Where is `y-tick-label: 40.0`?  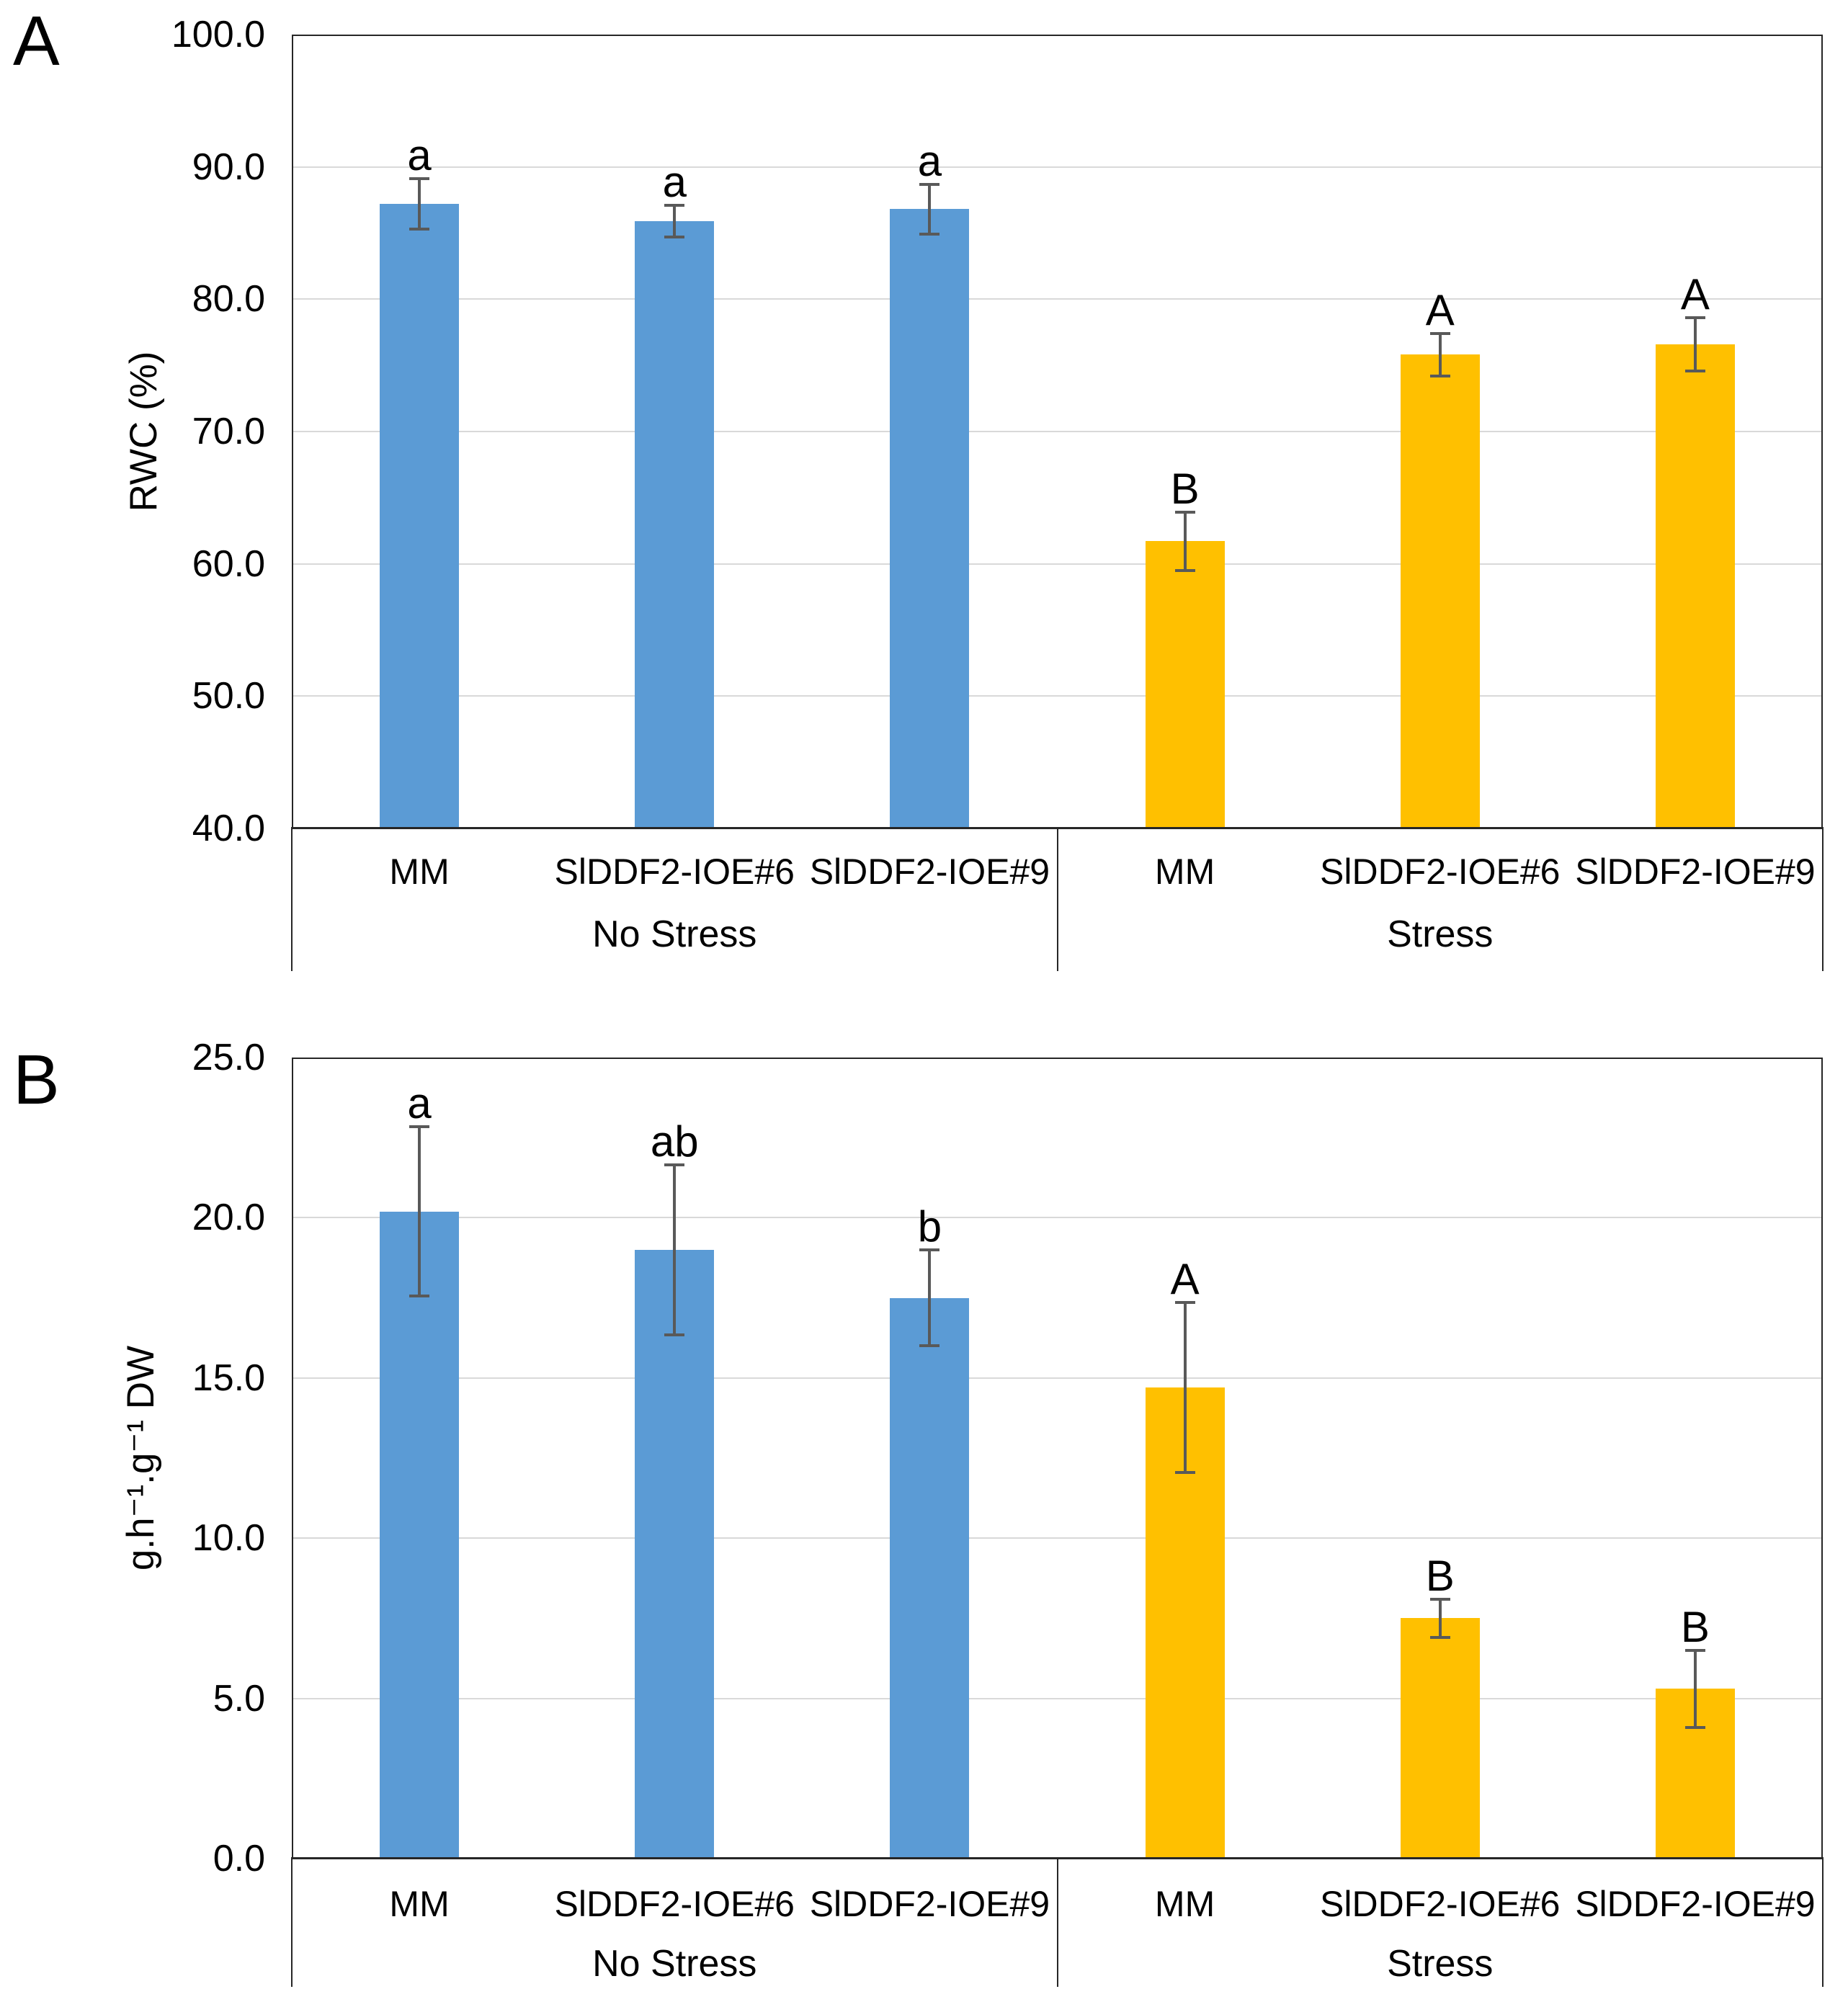
y-tick-label: 40.0 is located at coordinates (228, 828).